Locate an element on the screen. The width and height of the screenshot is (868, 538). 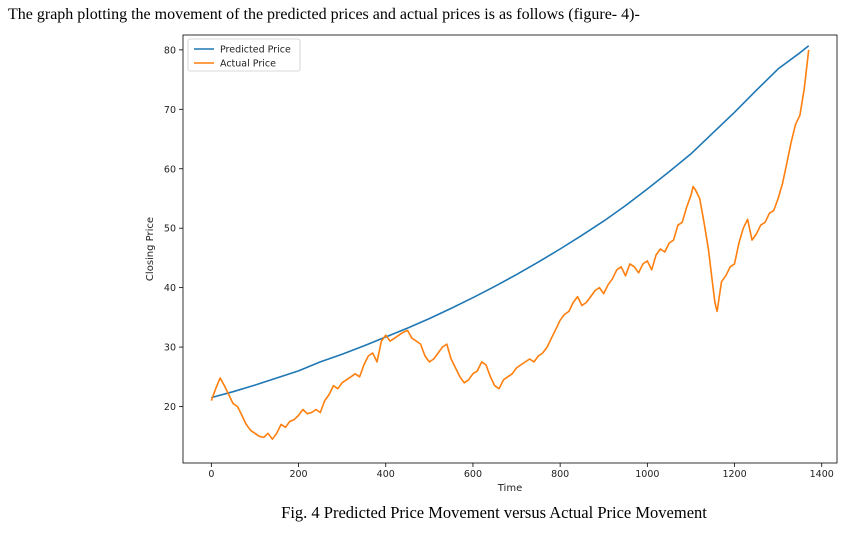
x-tick-label: 200 is located at coordinates (298, 474).